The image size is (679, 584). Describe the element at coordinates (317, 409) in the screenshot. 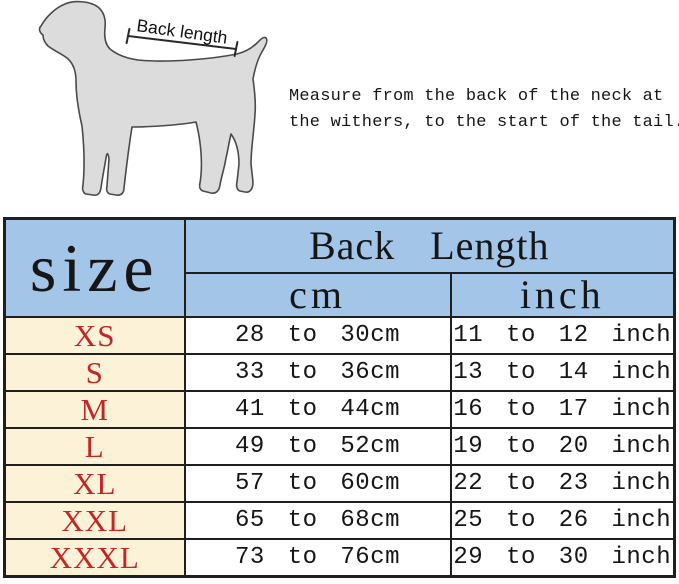

I see `cm-value: 41 to 44cm` at that location.